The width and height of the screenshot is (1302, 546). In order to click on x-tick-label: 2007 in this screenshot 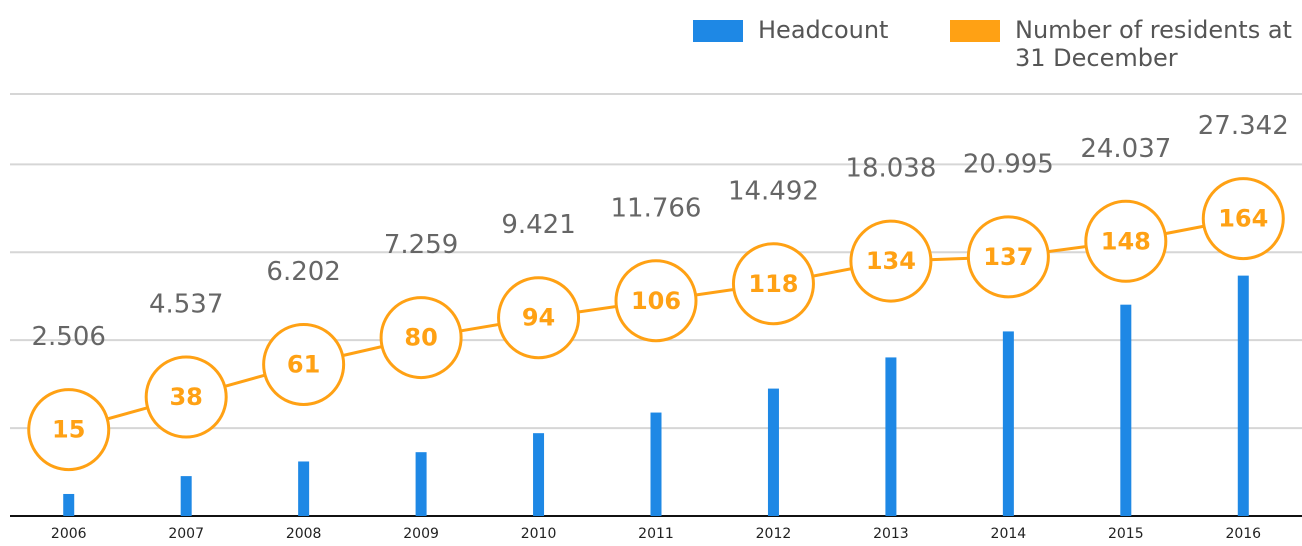, I will do `click(186, 534)`.